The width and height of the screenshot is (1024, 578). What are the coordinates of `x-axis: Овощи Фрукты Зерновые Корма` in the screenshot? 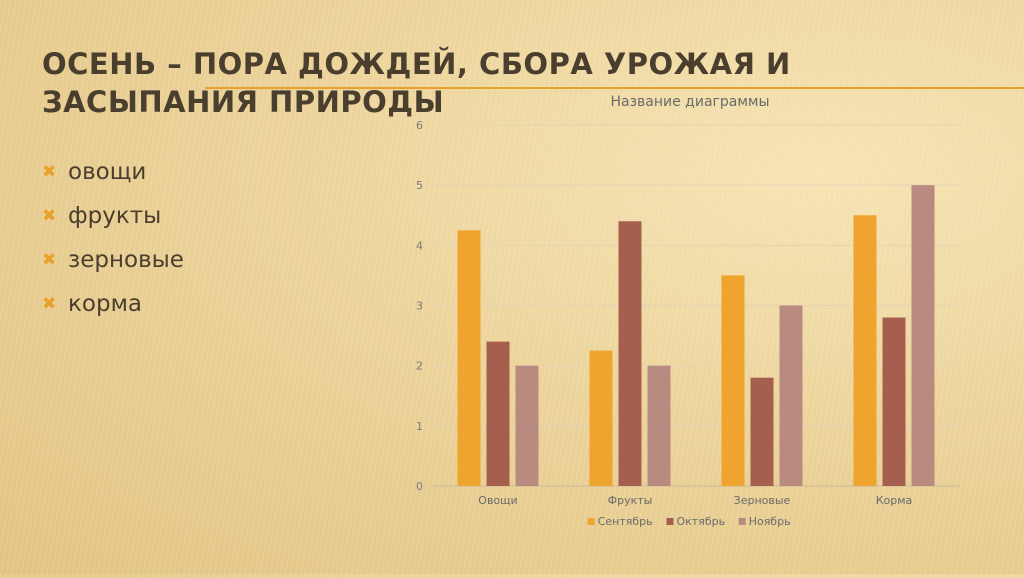 It's located at (695, 500).